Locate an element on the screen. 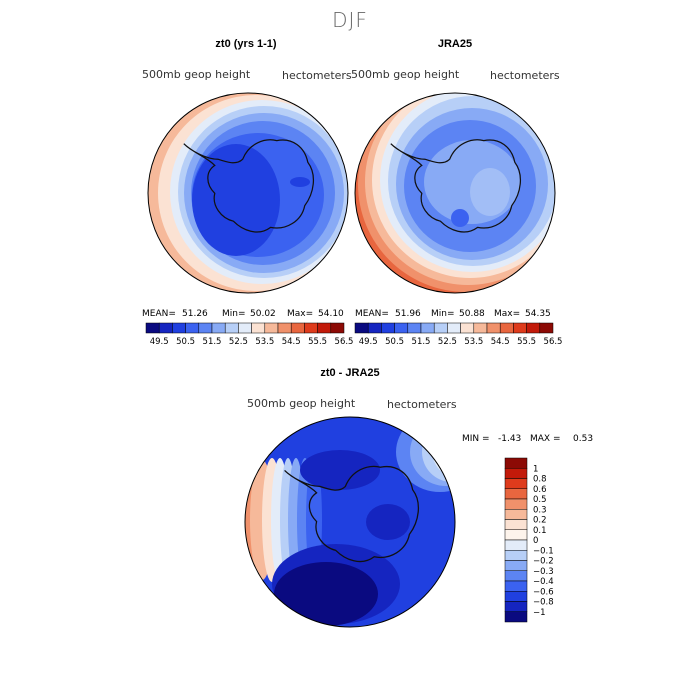 This screenshot has width=700, height=700. main-title: DJF is located at coordinates (350, 20).